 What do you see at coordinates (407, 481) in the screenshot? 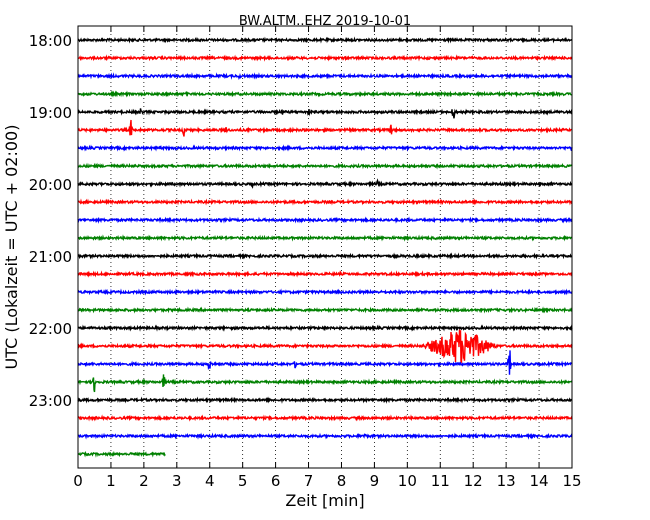
I see `x-tick-label: 10` at bounding box center [407, 481].